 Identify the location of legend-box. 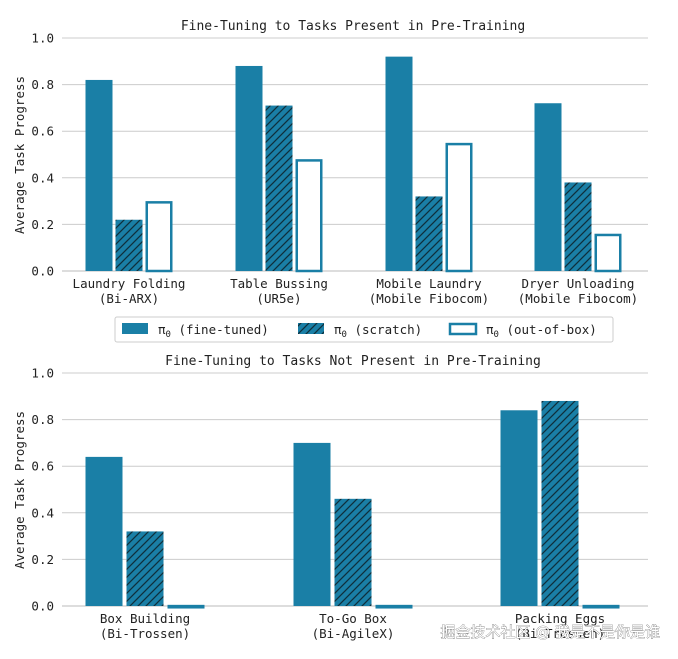
(364, 329).